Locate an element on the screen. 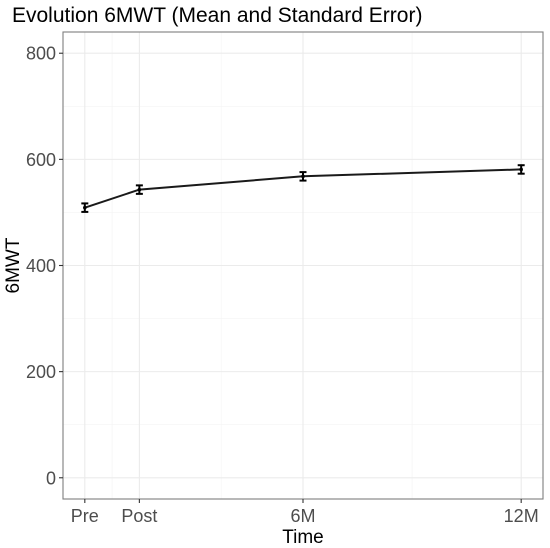 The image size is (550, 548). x-tick-label: 12M is located at coordinates (521, 516).